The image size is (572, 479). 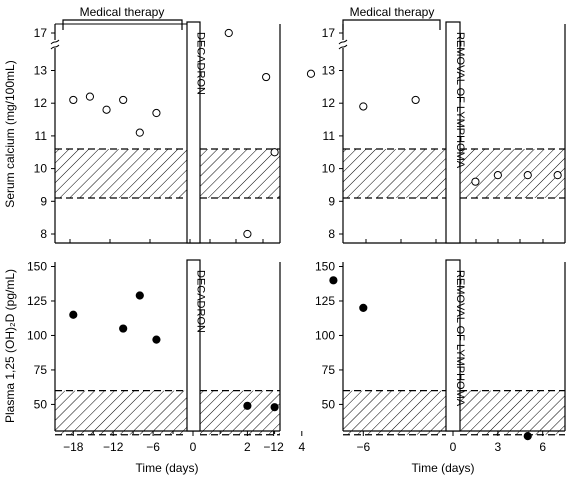 I want to click on x-tick-label: 2, so click(x=247, y=447).